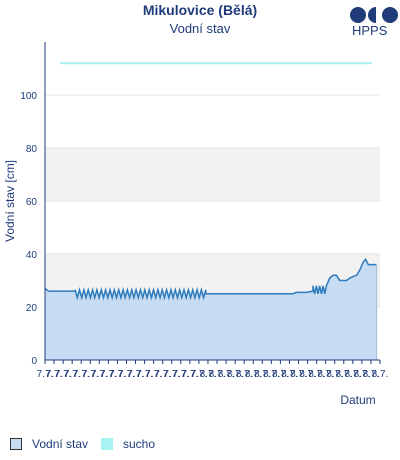  I want to click on x-tick-label-6: 7.7., so click(99, 374).